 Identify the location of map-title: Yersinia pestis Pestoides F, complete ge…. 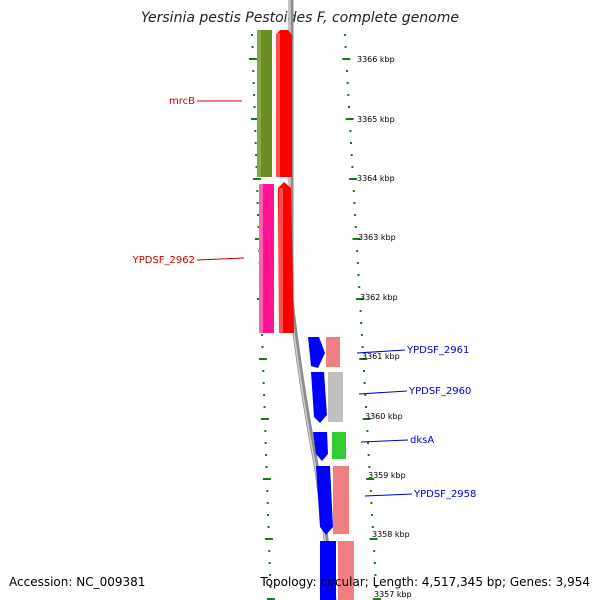
(300, 18).